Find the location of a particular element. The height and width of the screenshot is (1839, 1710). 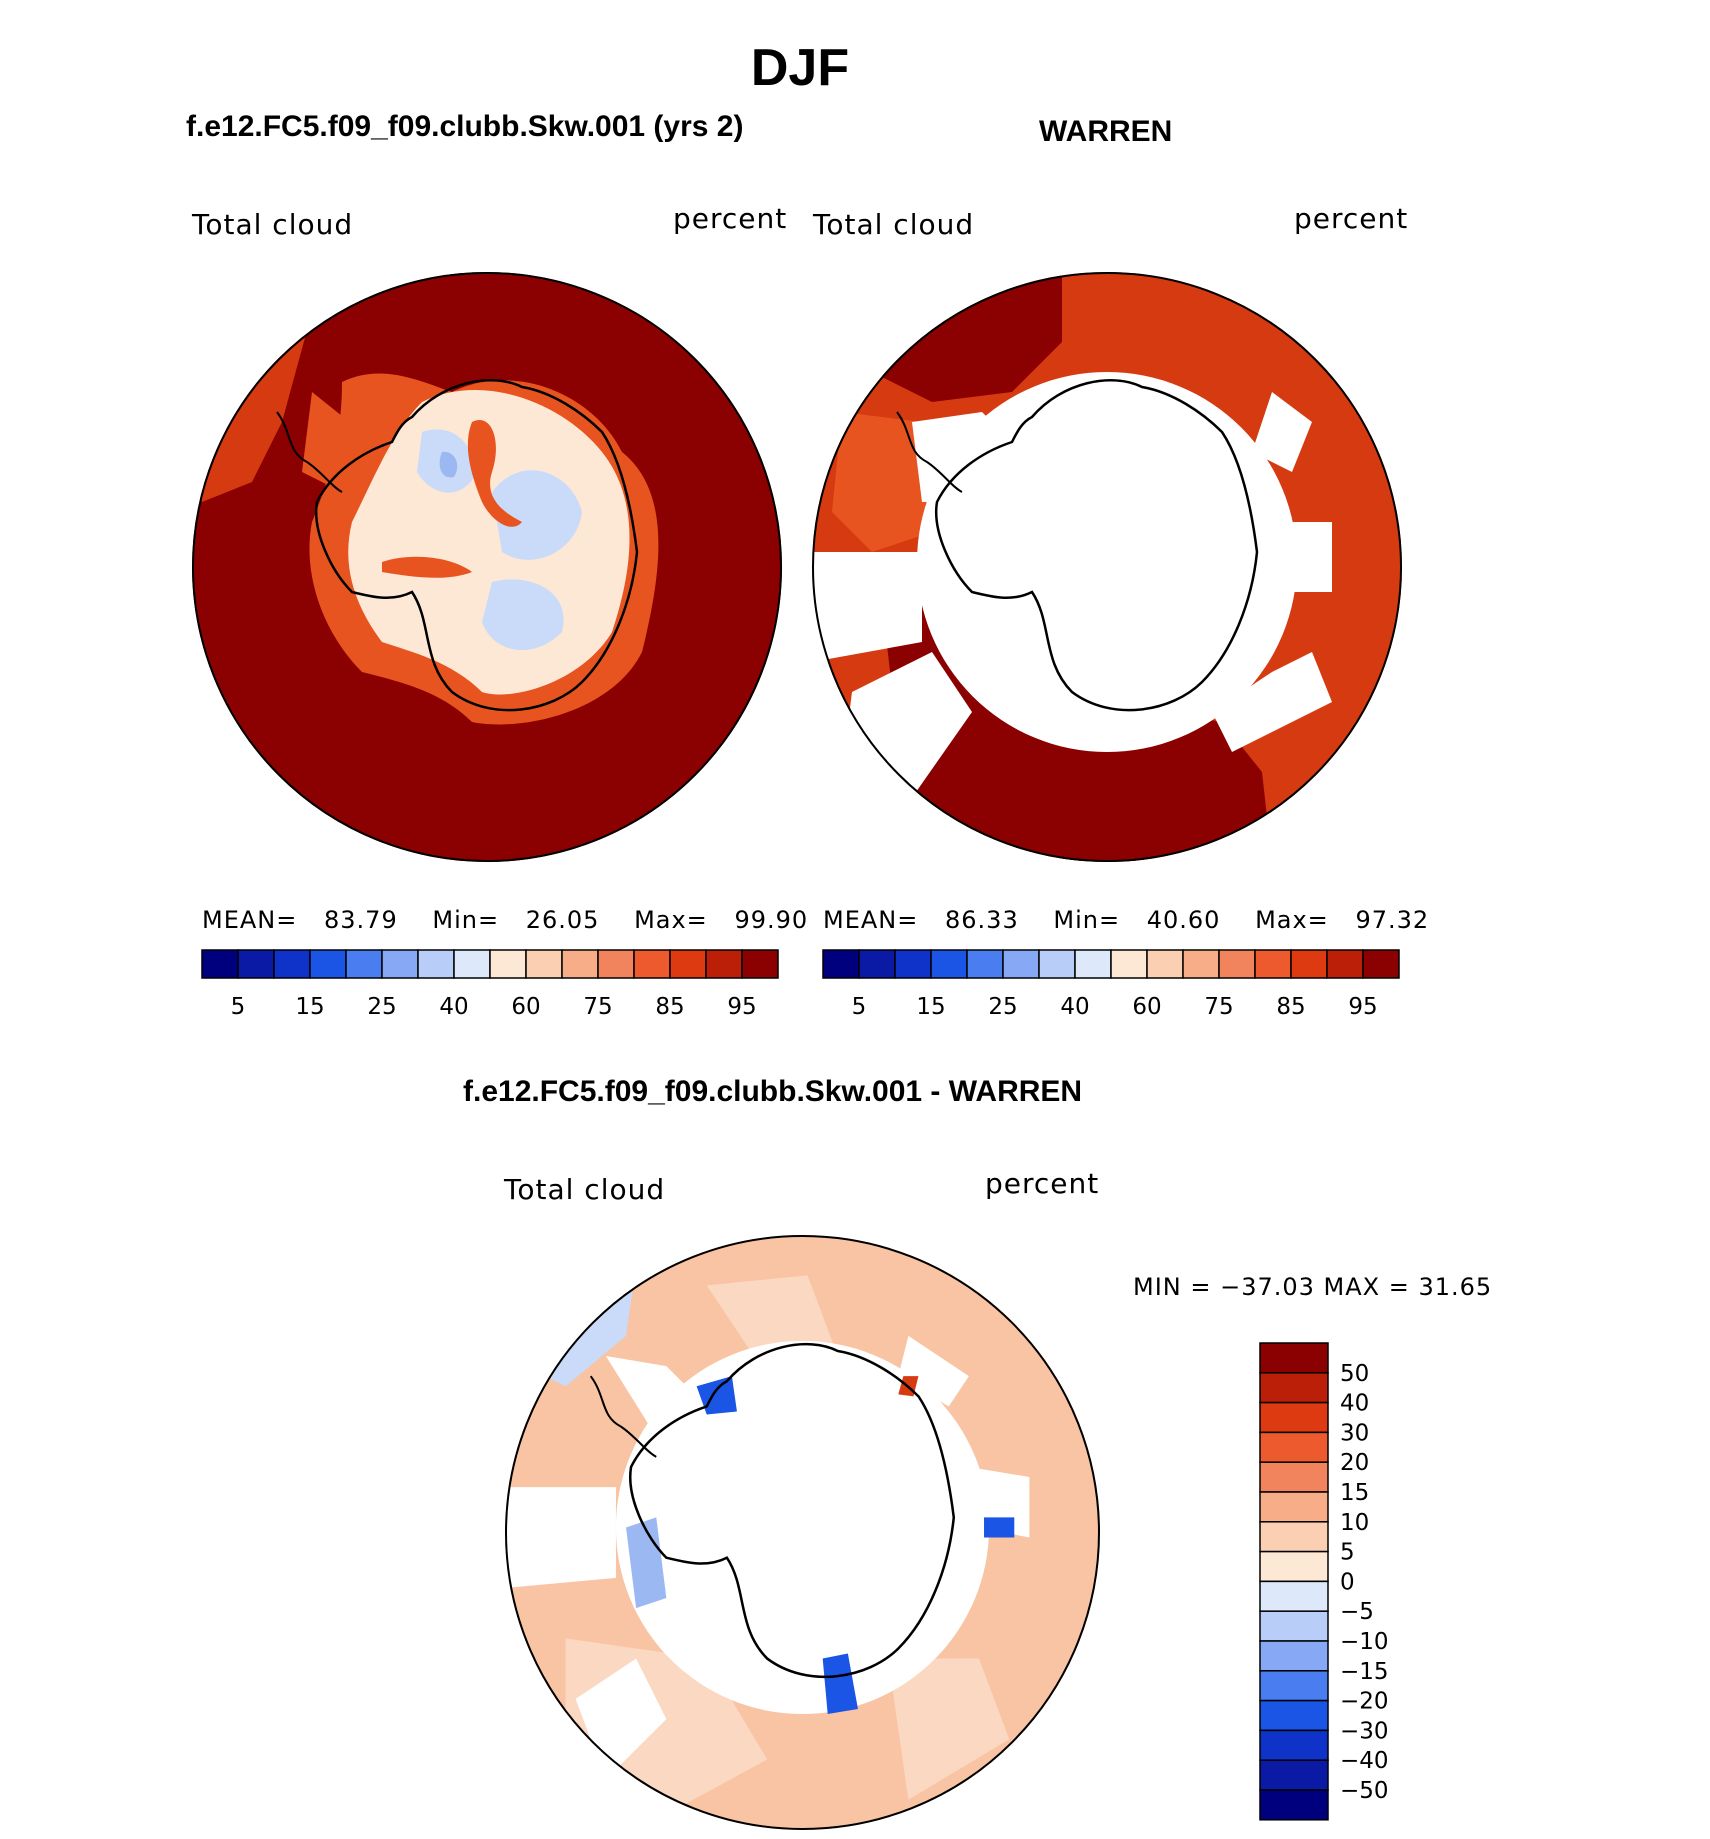

model-stats: MEAN= 83.79 Min= 26.05 Max= 99.90 is located at coordinates (505, 920).